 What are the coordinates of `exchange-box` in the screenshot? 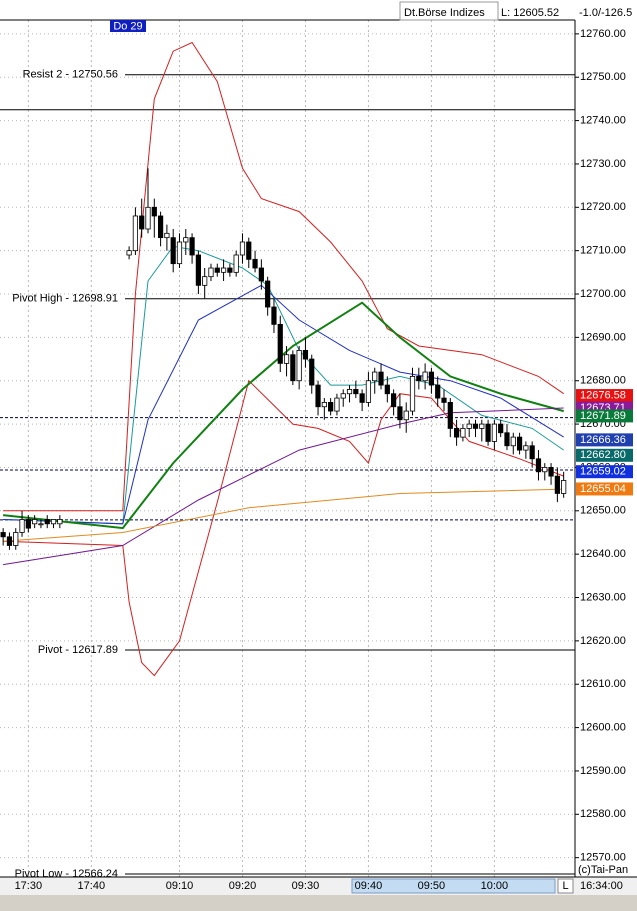 It's located at (449, 11).